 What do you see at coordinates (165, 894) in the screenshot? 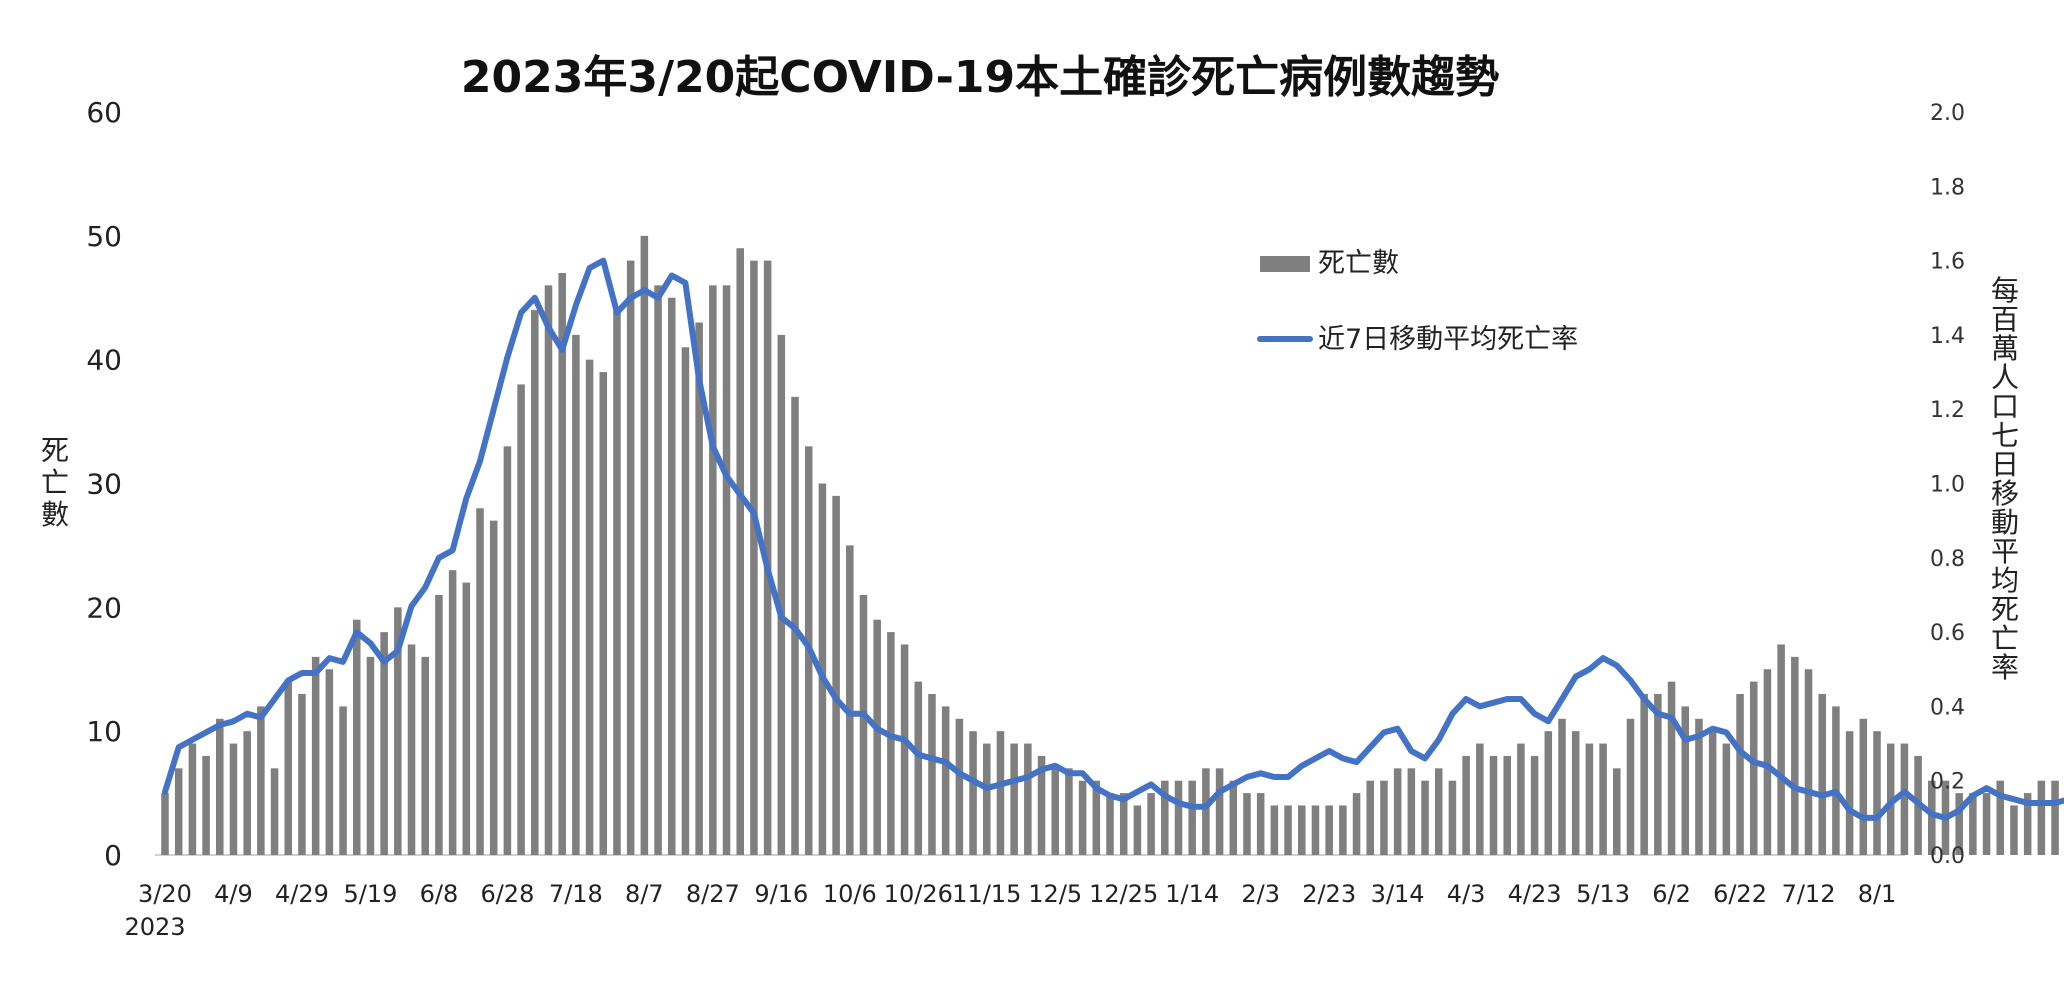
I see `x-tick-label: 3/20` at bounding box center [165, 894].